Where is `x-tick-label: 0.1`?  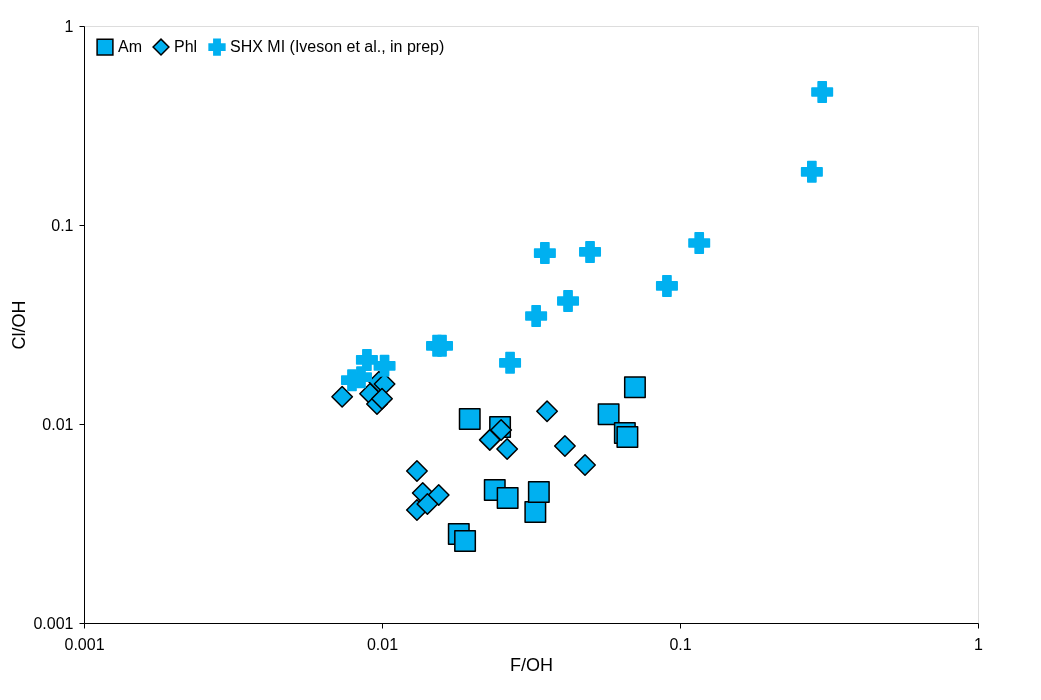
x-tick-label: 0.1 is located at coordinates (680, 644).